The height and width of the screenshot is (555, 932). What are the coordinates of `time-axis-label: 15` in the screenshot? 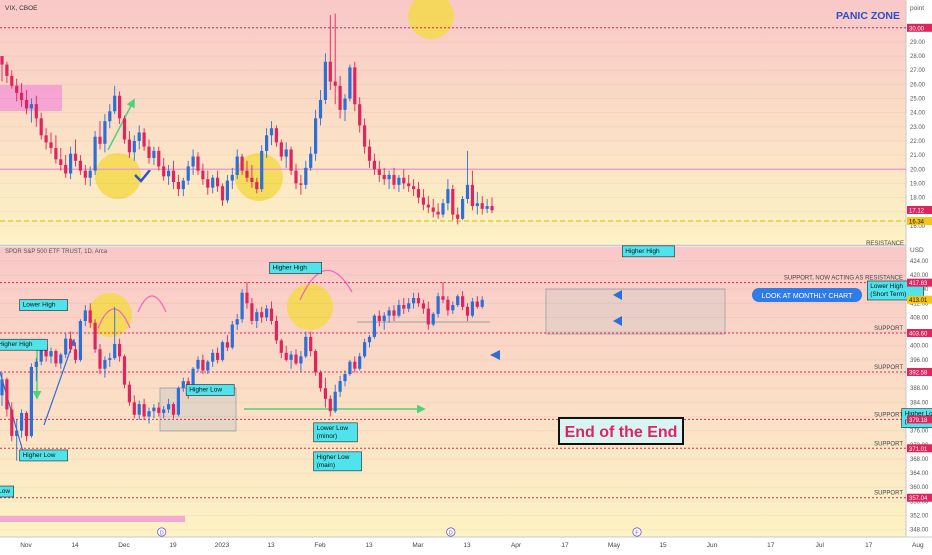 It's located at (663, 545).